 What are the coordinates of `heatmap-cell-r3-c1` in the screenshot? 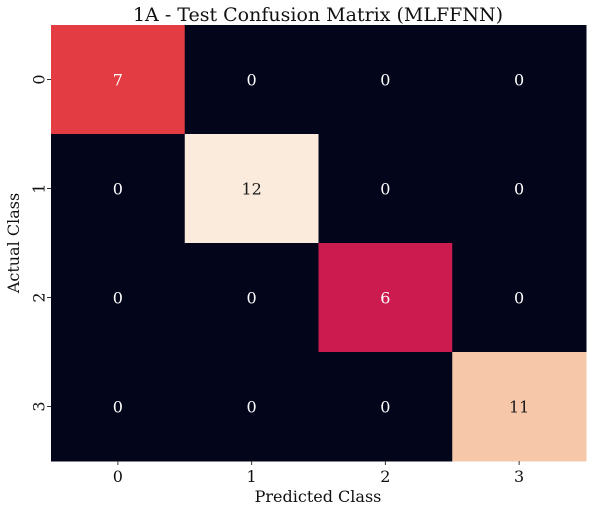 It's located at (251, 407).